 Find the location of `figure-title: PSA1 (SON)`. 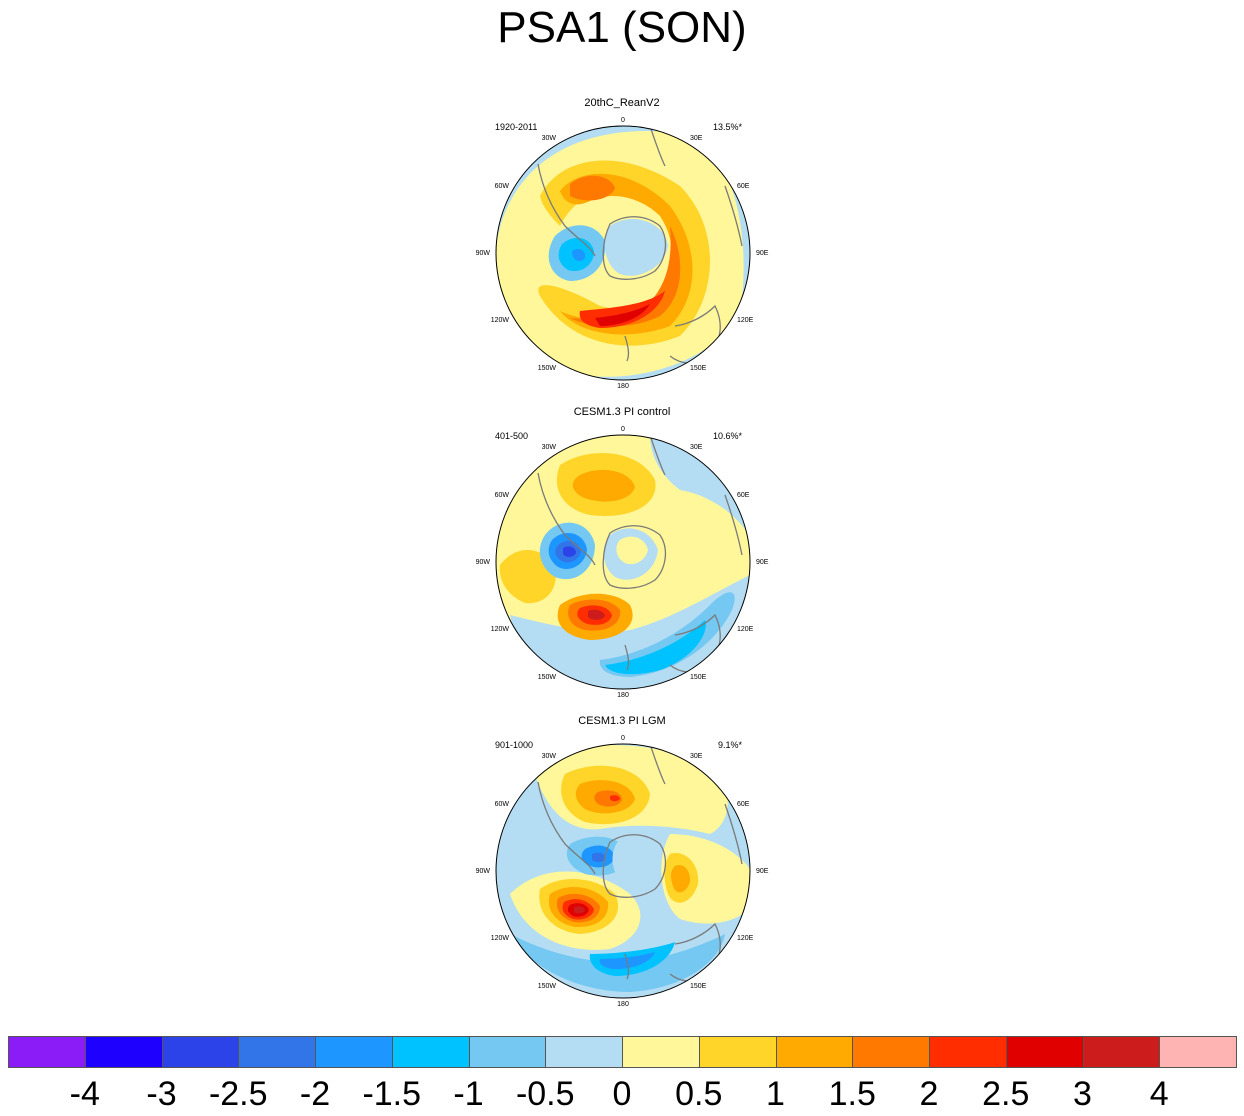

figure-title: PSA1 (SON) is located at coordinates (622, 27).